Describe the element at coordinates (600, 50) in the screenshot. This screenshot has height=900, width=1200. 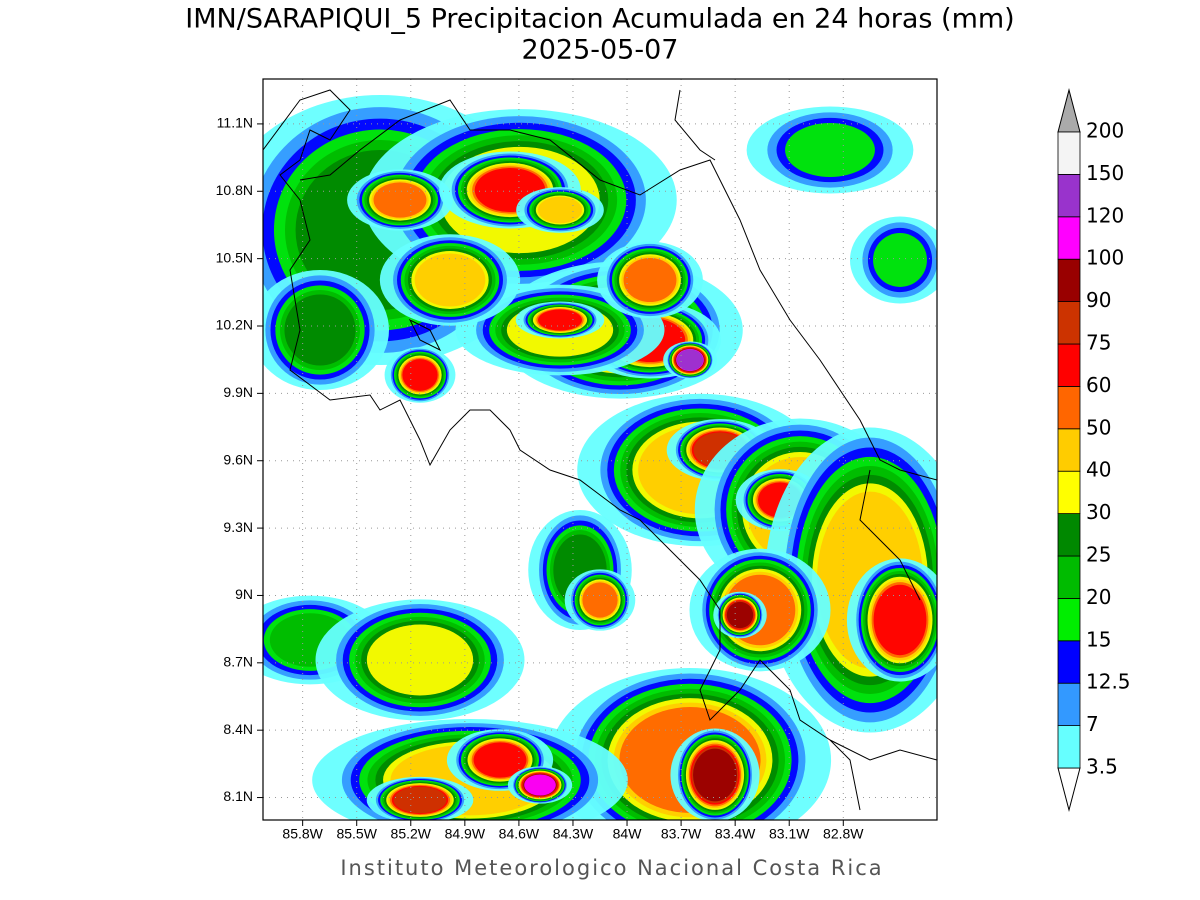
I see `subtitle: 2025-05-07` at that location.